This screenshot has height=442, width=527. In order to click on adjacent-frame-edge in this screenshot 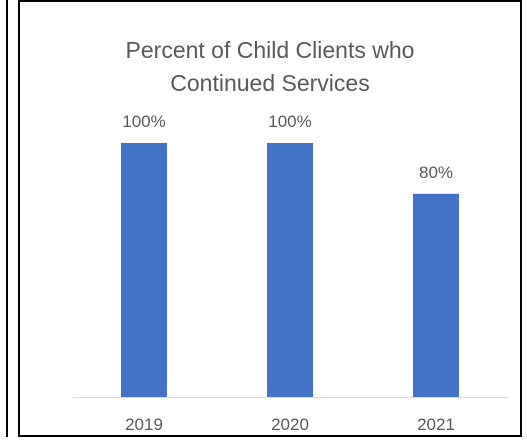, I will do `click(4, 218)`.